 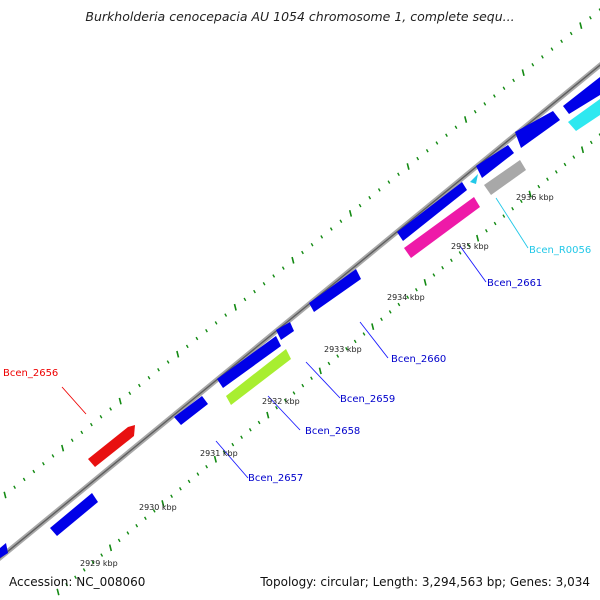 What do you see at coordinates (367, 399) in the screenshot?
I see `gene-label-bcen-2659: Bcen_2659` at bounding box center [367, 399].